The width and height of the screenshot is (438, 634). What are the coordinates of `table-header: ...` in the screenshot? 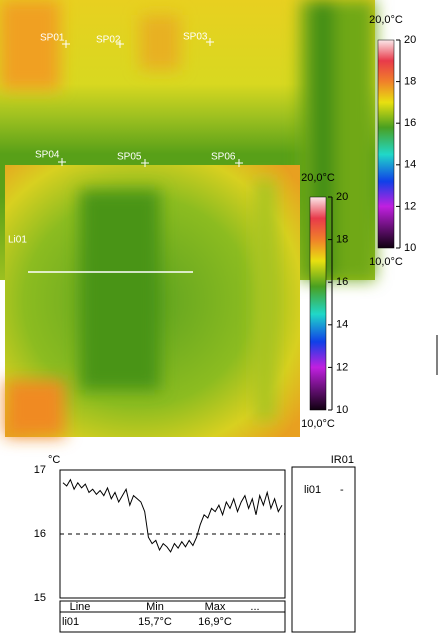 It's located at (254, 607).